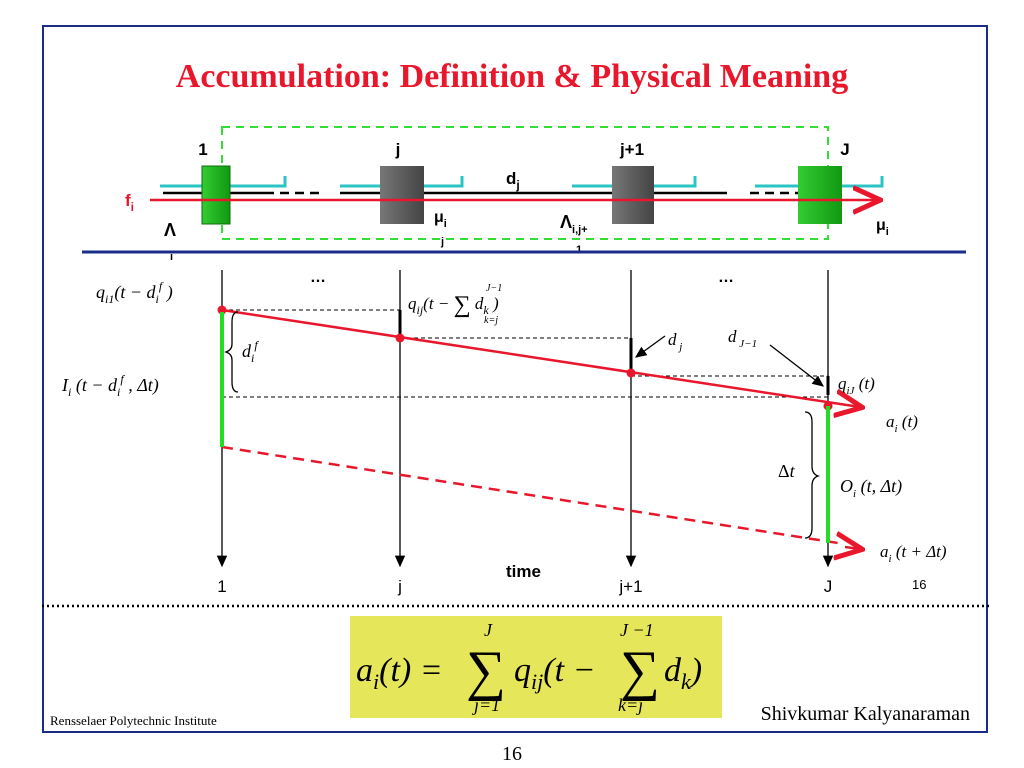 Image resolution: width=1024 pixels, height=768 pixels. What do you see at coordinates (110, 385) in the screenshot?
I see `label-Ii: Ii (t − dif , Δt)` at bounding box center [110, 385].